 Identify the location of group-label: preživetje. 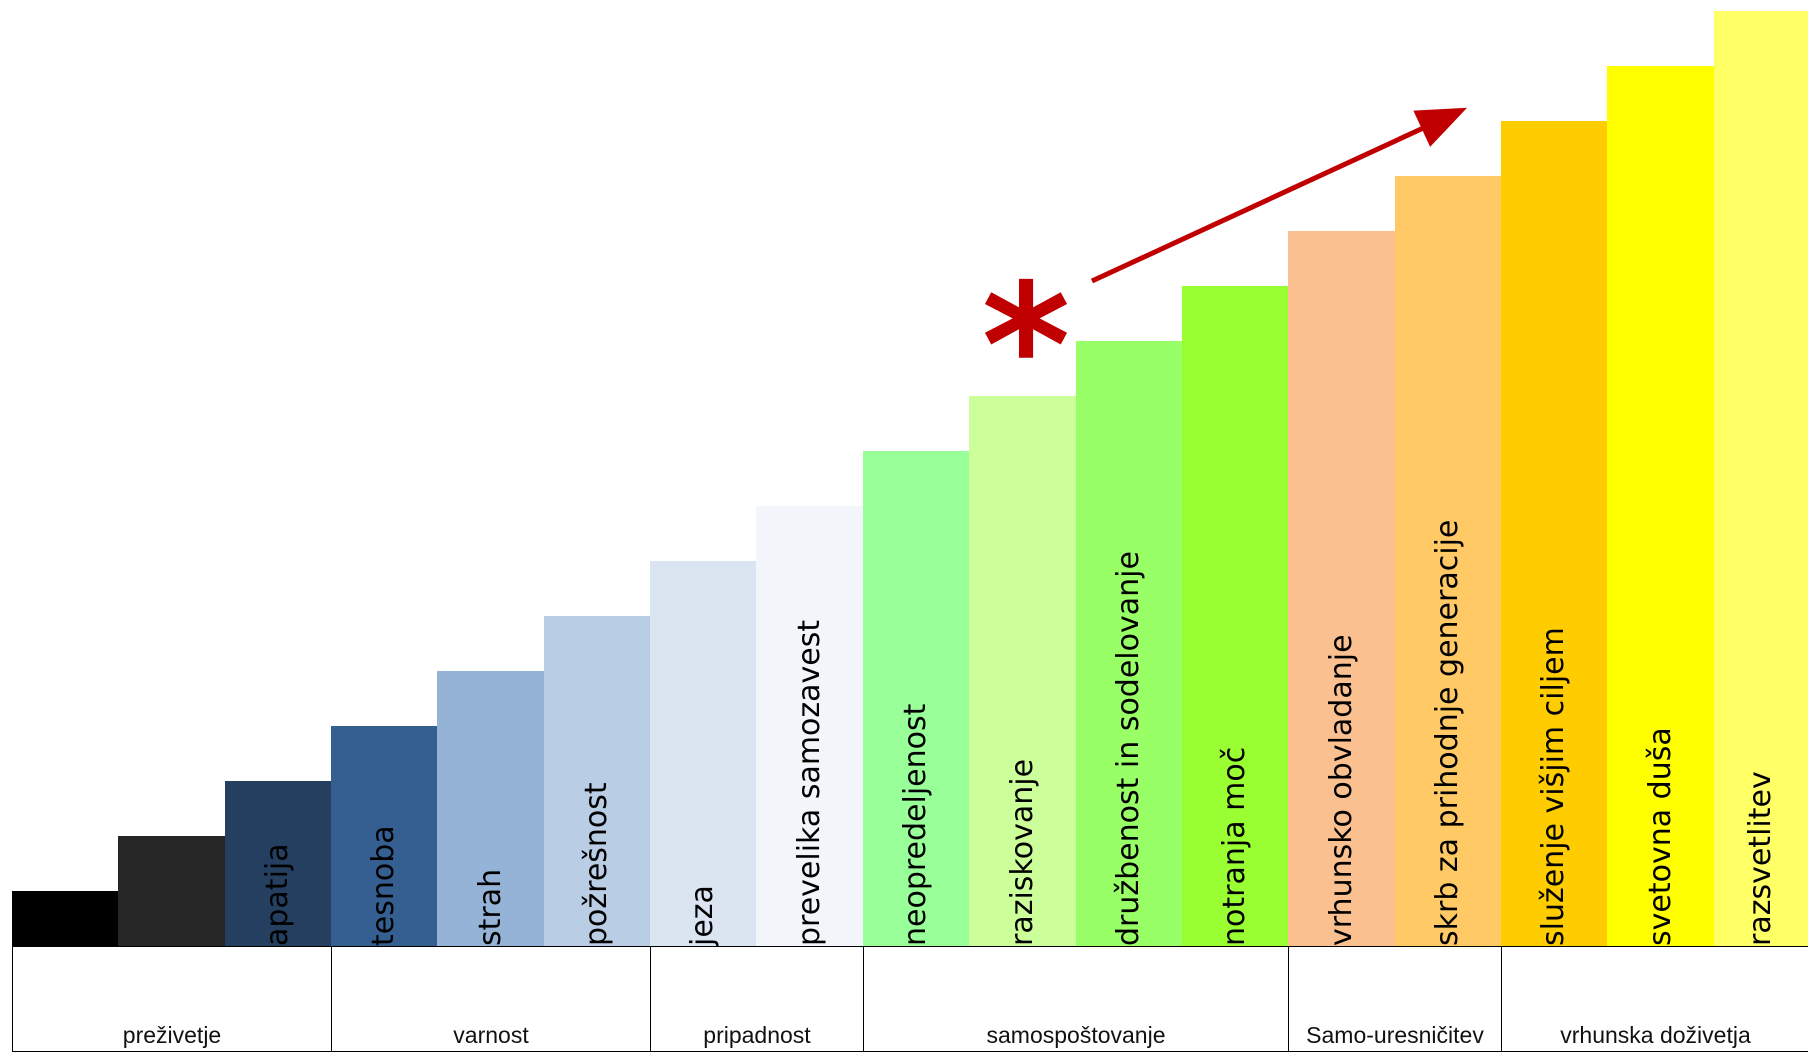
(172, 999).